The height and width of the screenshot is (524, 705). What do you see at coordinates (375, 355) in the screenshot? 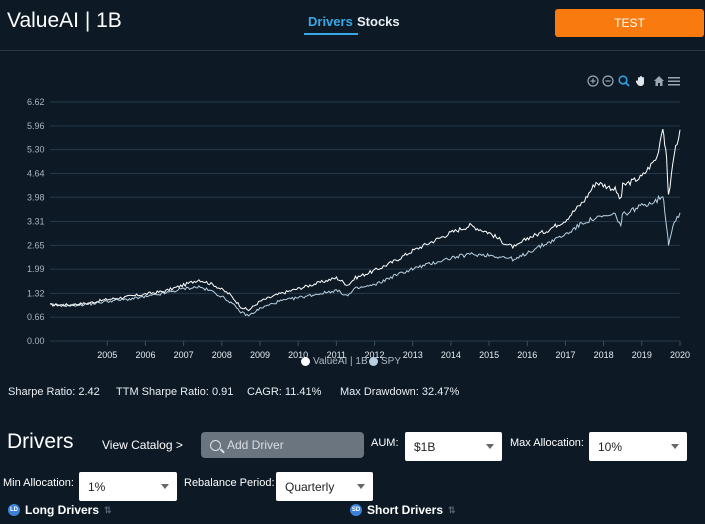
I see `x-tick-label: 2012` at bounding box center [375, 355].